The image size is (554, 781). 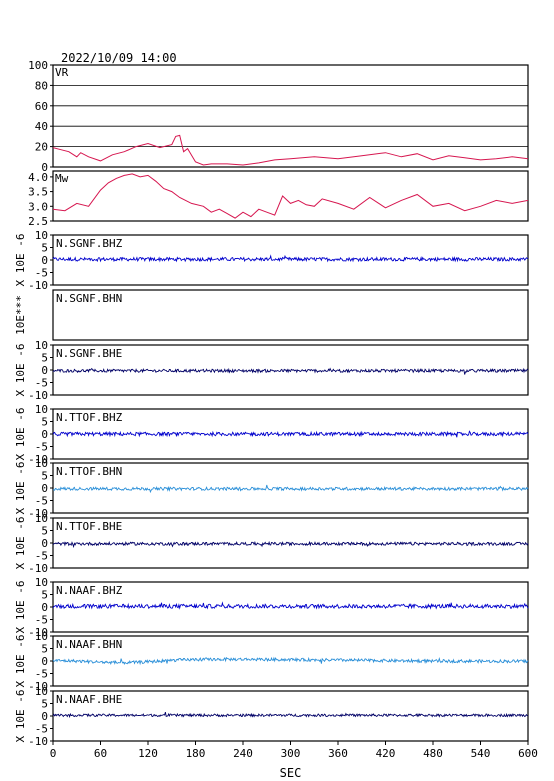 What do you see at coordinates (38, 206) in the screenshot?
I see `y-tick-label: 3.0` at bounding box center [38, 206].